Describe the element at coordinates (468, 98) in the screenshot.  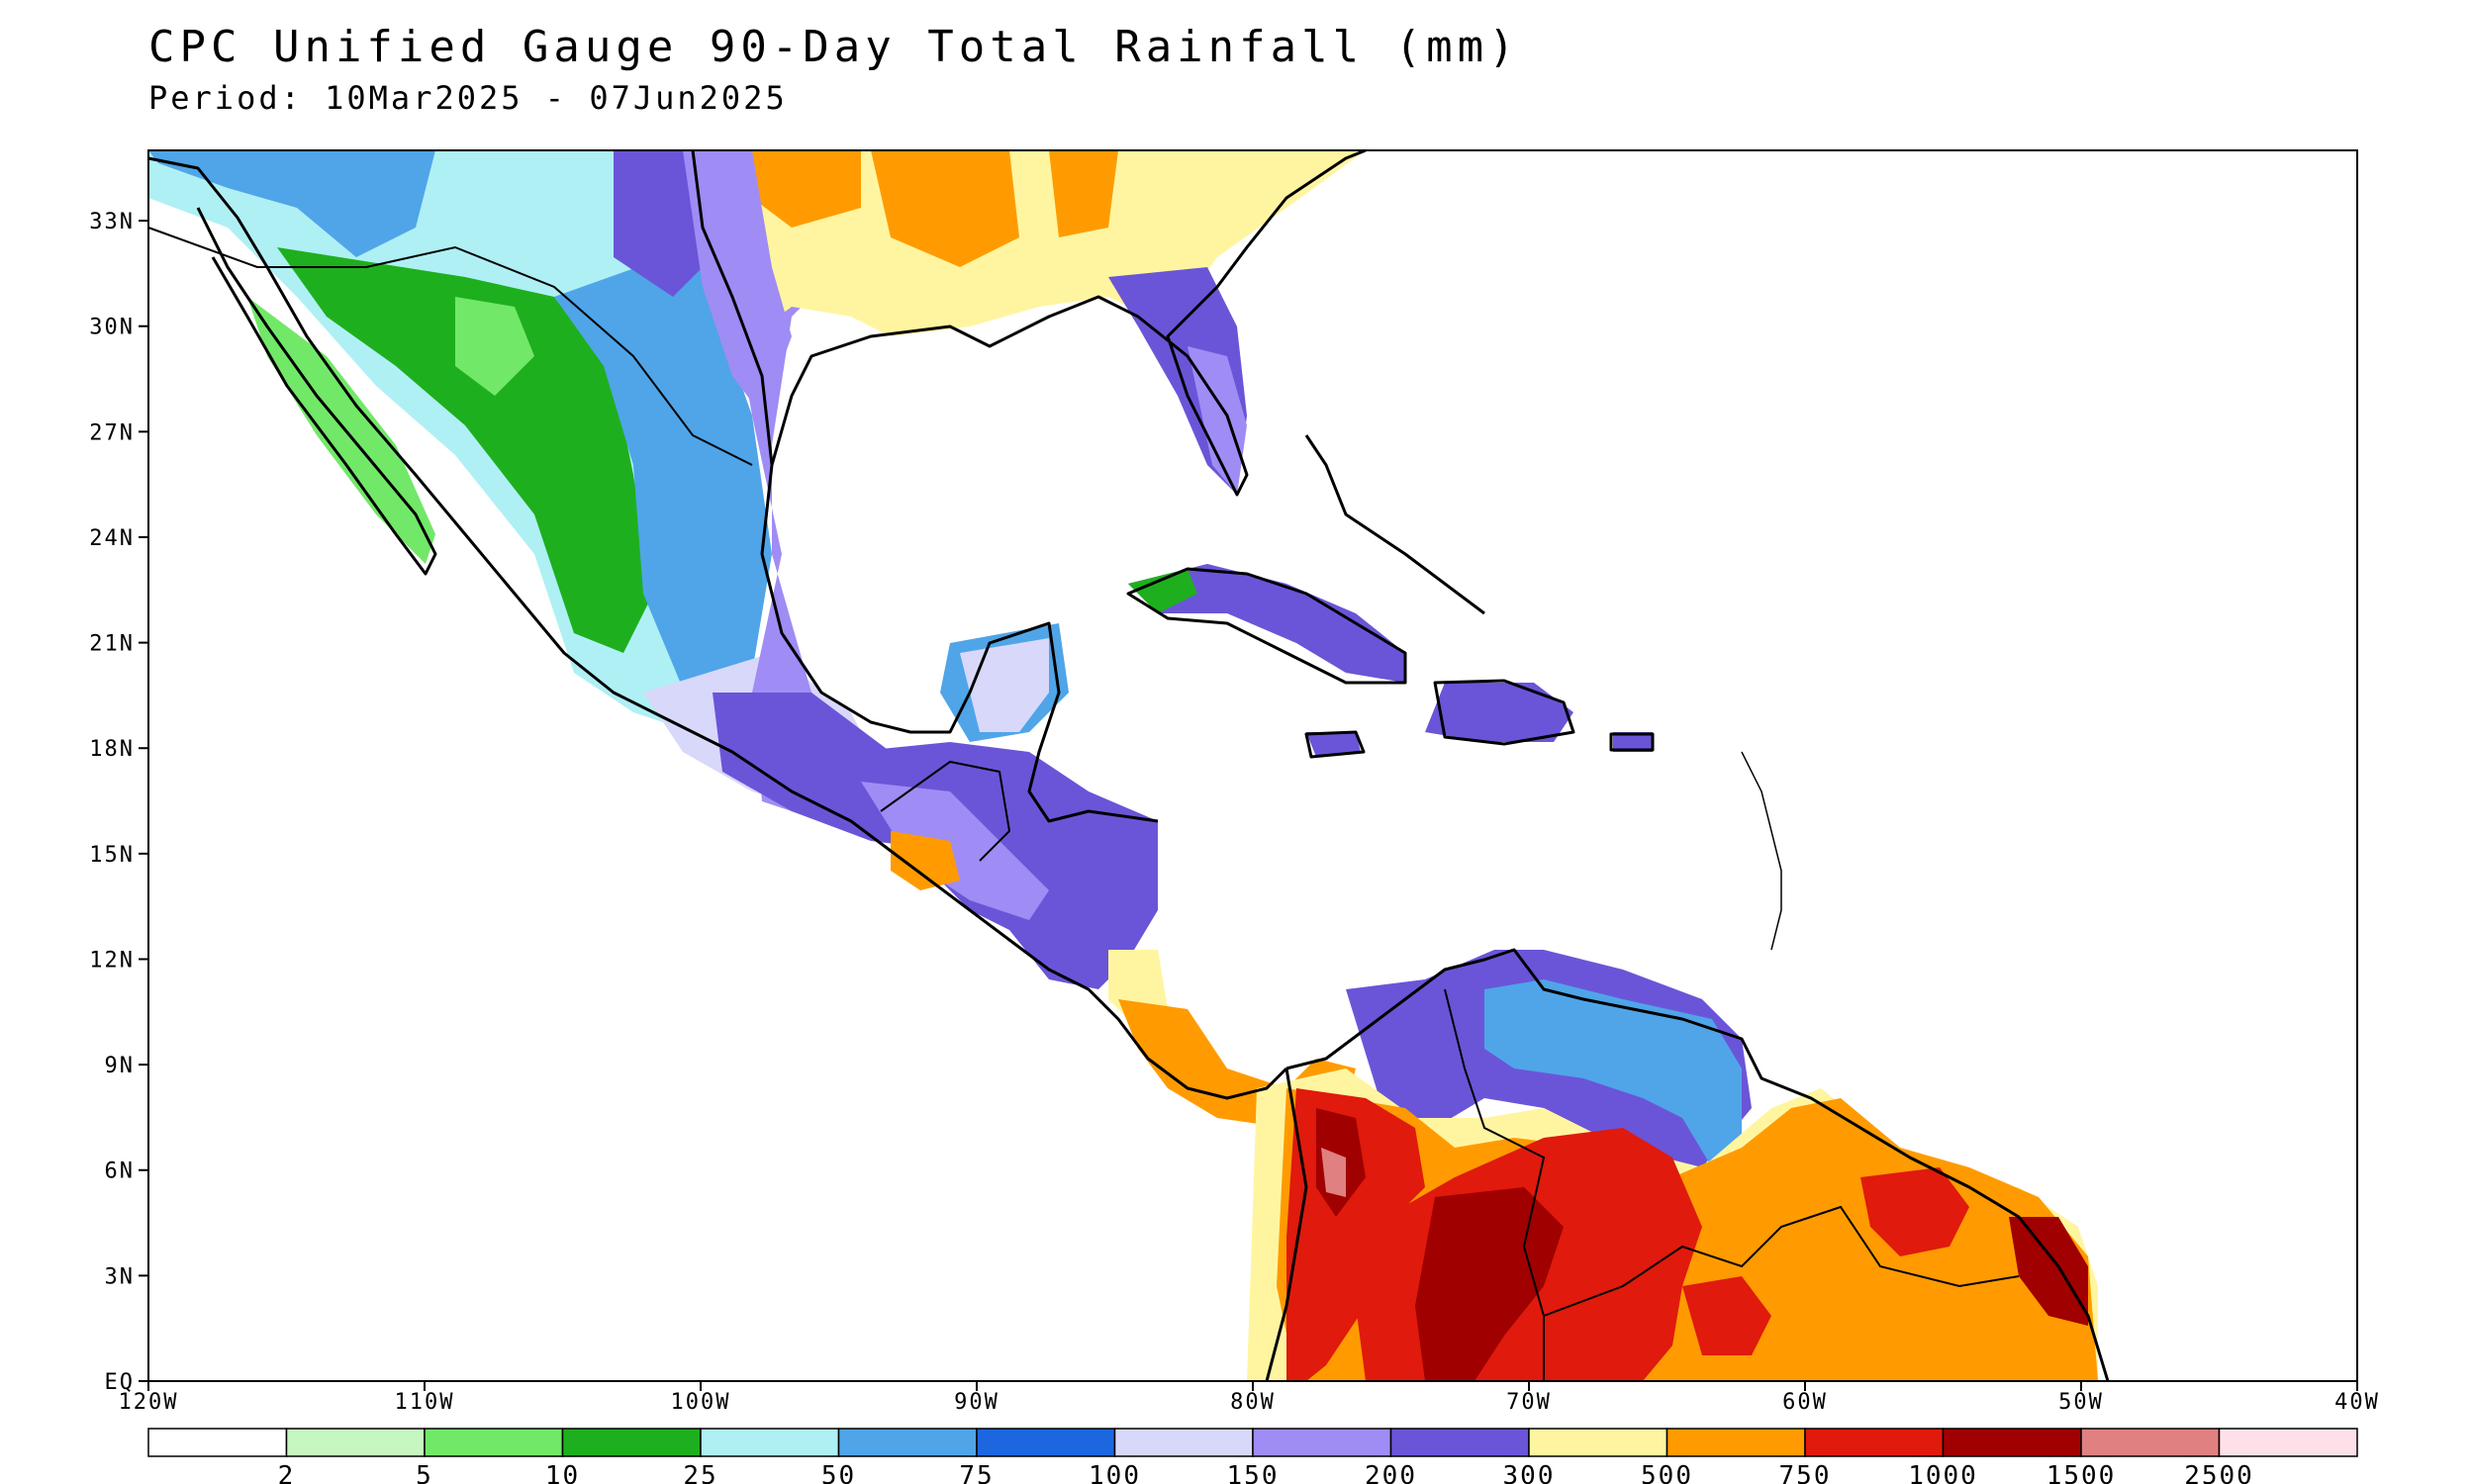
I see `period-subtitle: Period: 10Mar2025 - 07Jun2025` at that location.